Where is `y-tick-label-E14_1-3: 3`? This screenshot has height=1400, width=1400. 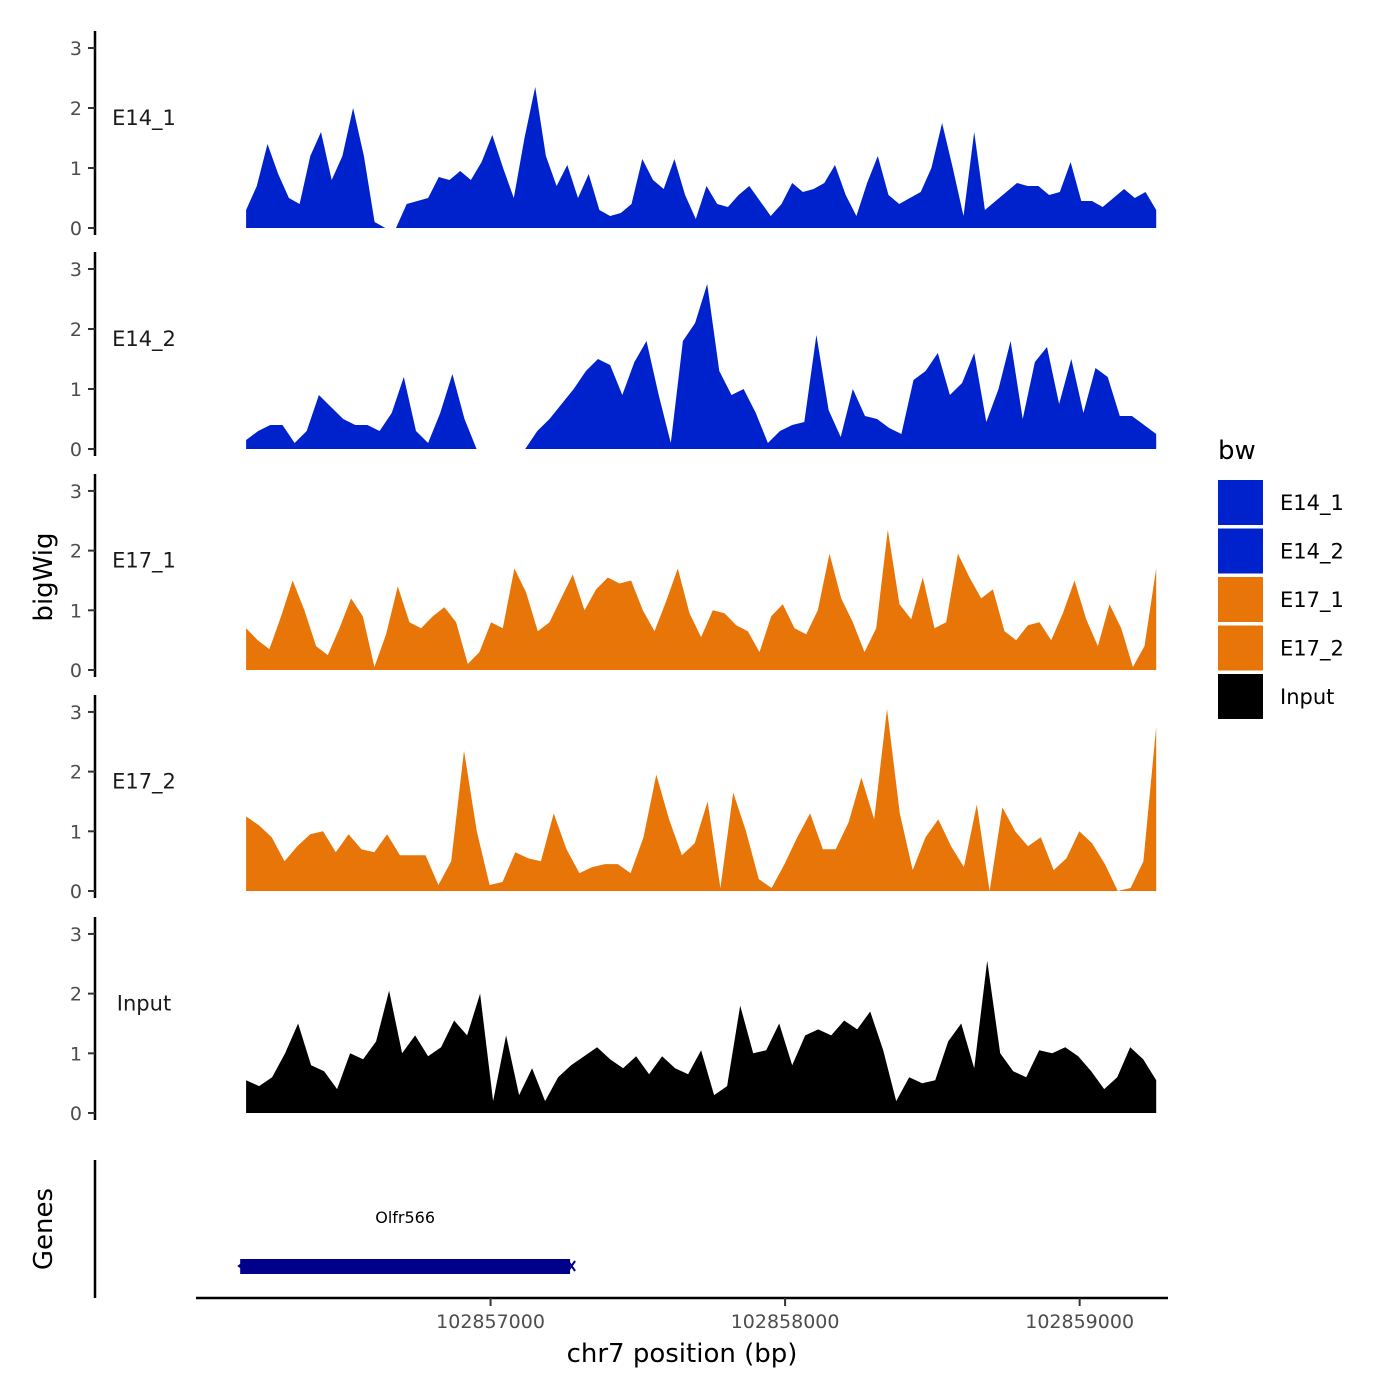 y-tick-label-E14_1-3: 3 is located at coordinates (76, 49).